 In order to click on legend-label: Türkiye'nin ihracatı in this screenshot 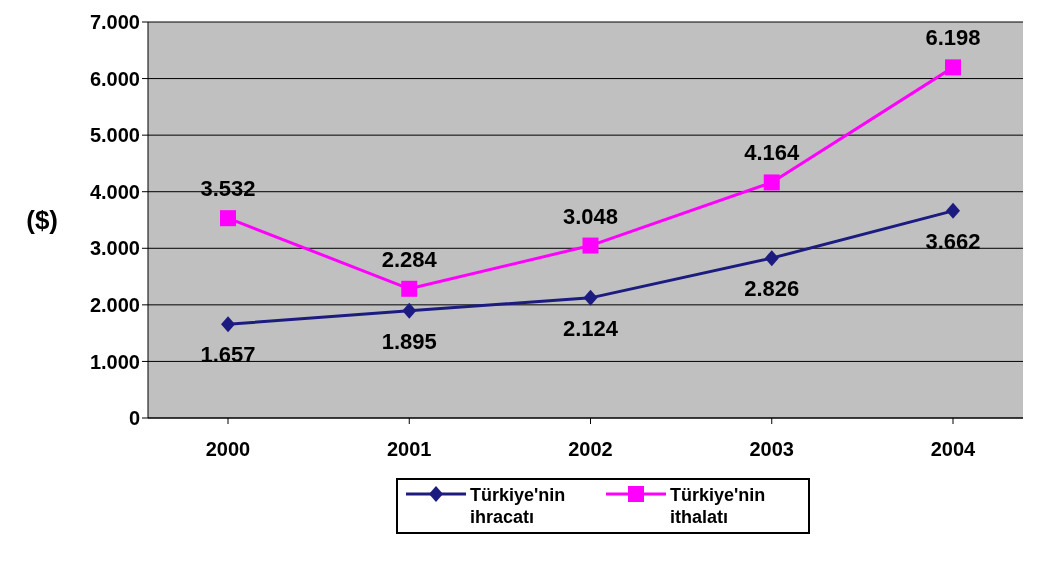, I will do `click(518, 506)`.